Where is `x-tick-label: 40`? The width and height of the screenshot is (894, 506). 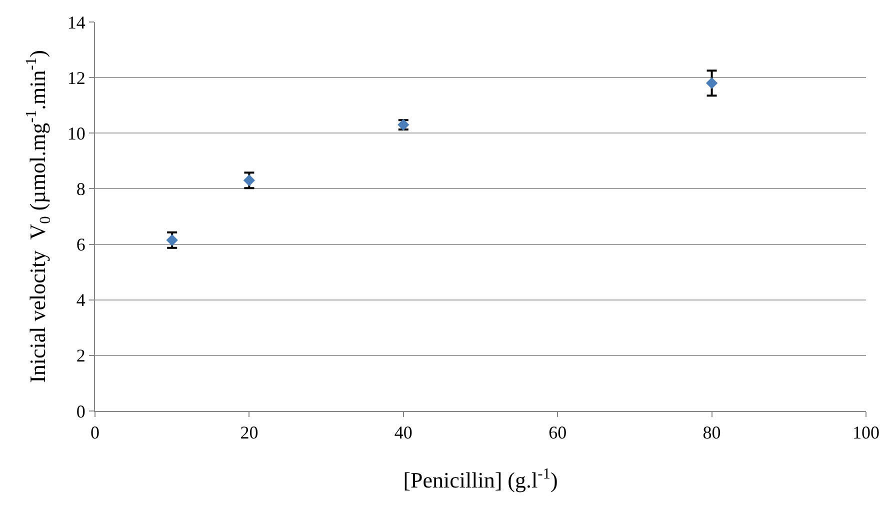 x-tick-label: 40 is located at coordinates (403, 432).